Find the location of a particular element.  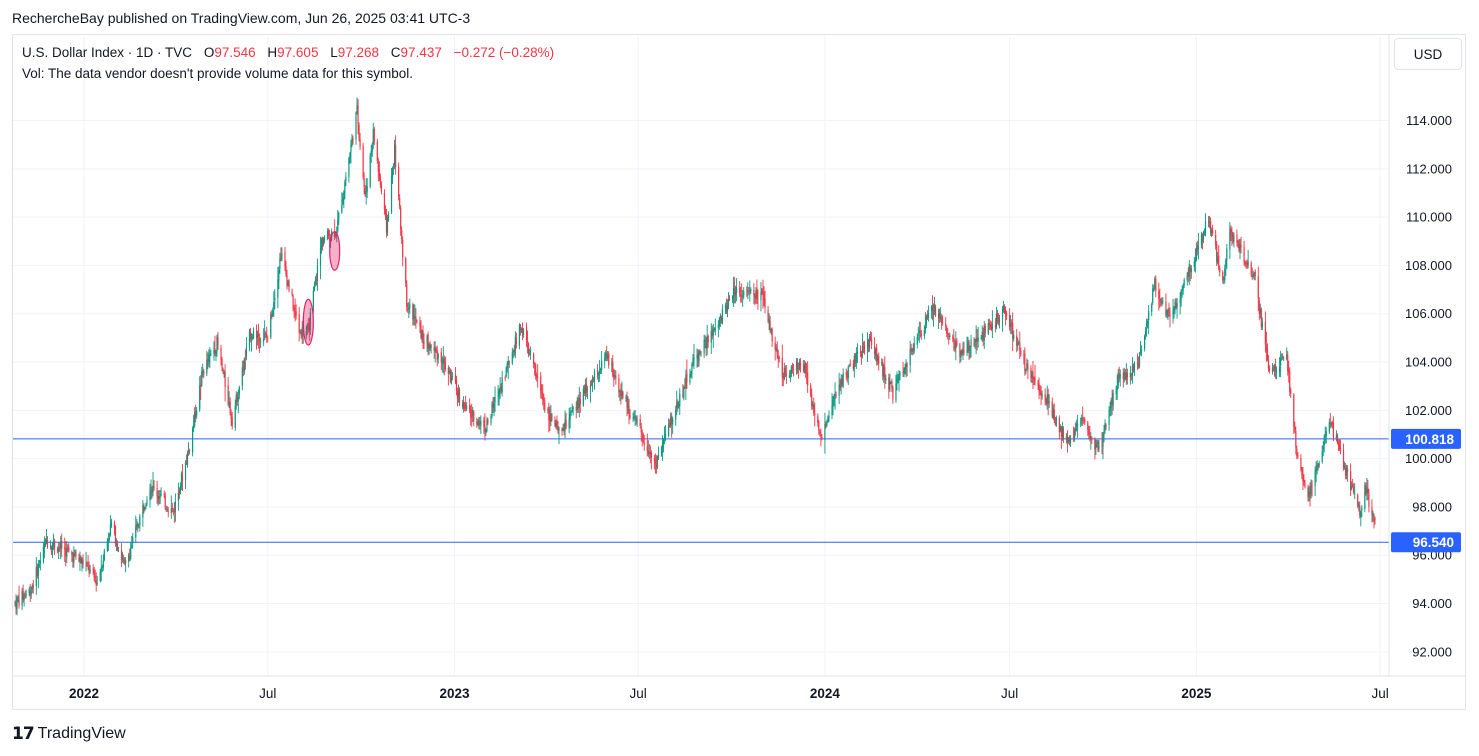

x-tick-label: 2023 is located at coordinates (454, 693).